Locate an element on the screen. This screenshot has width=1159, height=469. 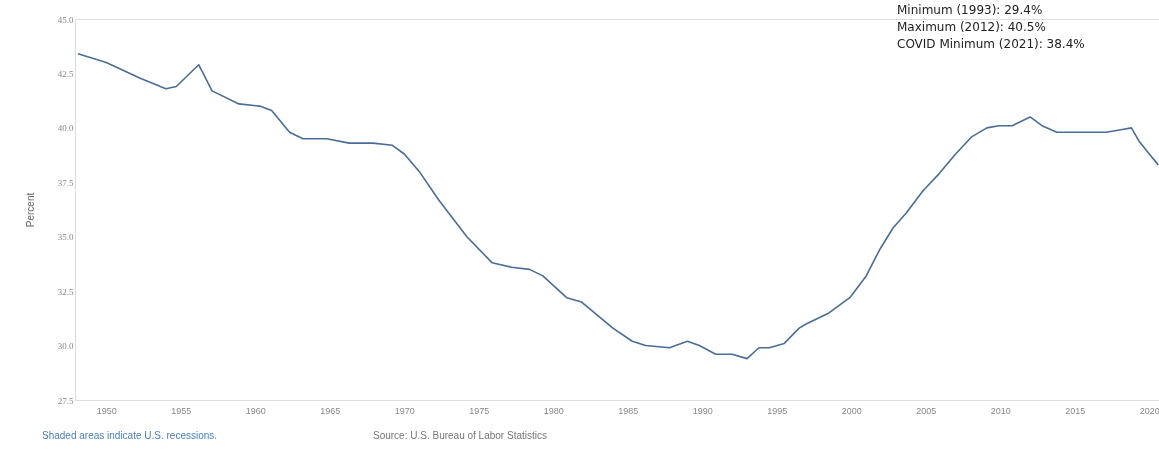
x-tick-label: 1975 is located at coordinates (479, 410).